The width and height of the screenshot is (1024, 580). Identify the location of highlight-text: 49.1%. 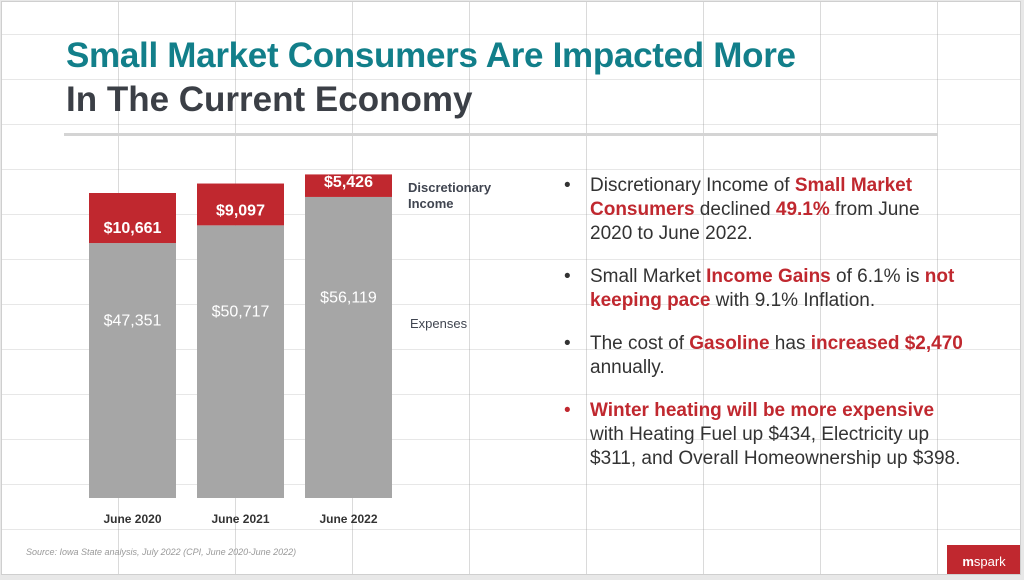
(802, 209).